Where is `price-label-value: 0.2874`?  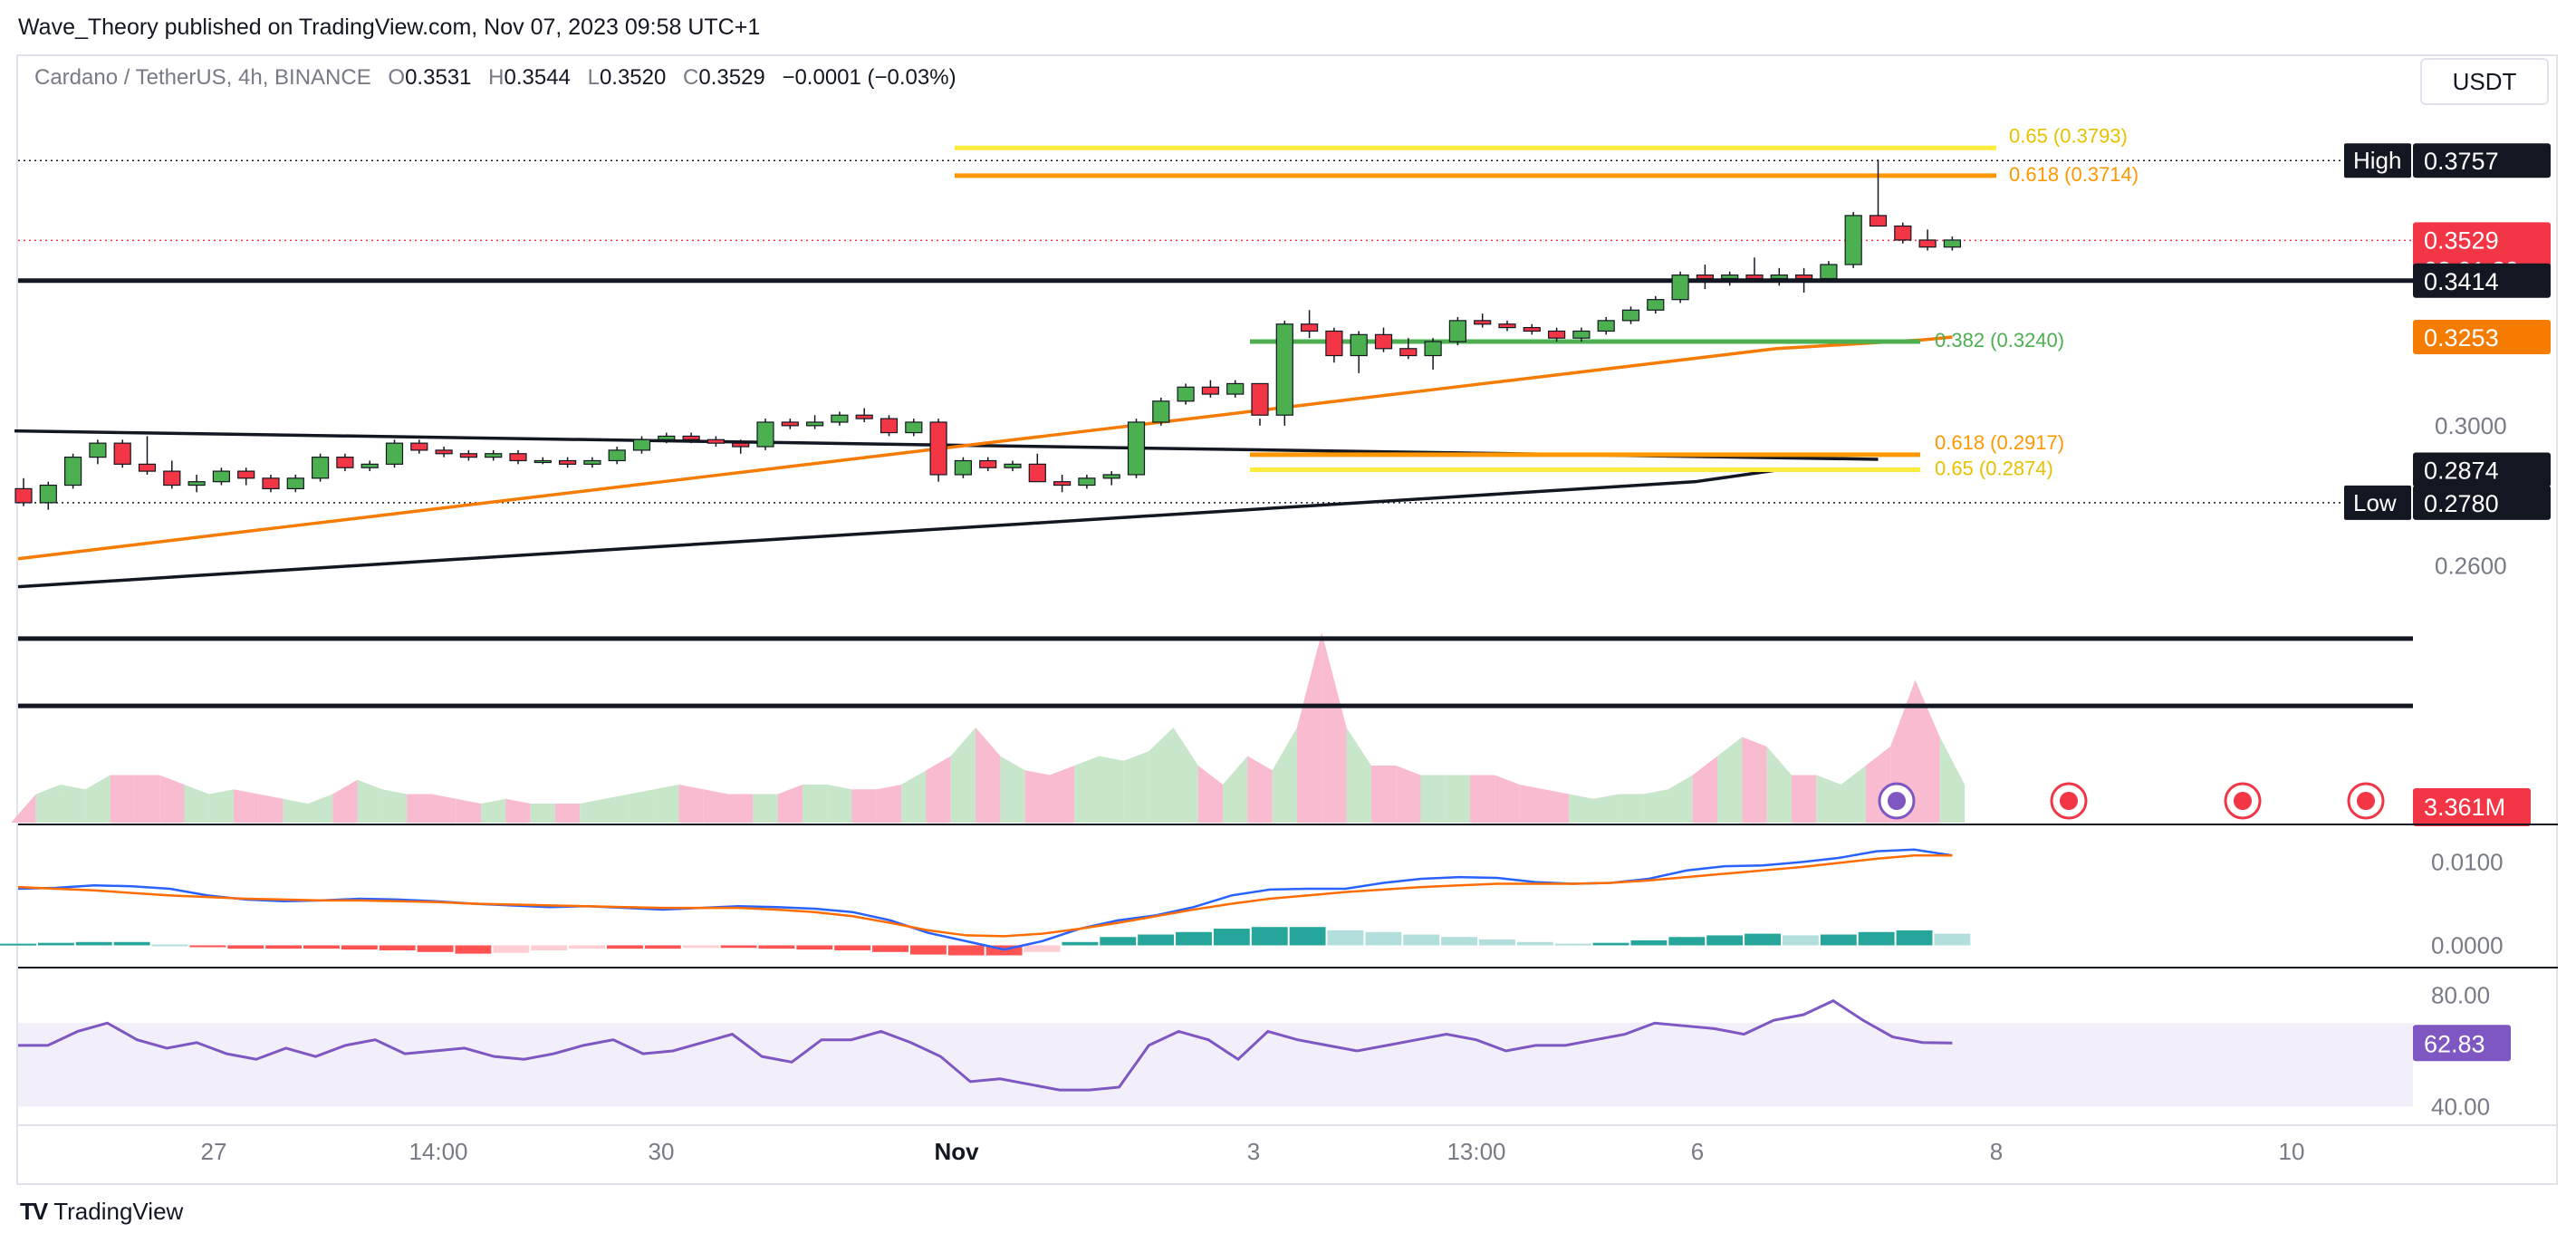
price-label-value: 0.2874 is located at coordinates (2461, 471).